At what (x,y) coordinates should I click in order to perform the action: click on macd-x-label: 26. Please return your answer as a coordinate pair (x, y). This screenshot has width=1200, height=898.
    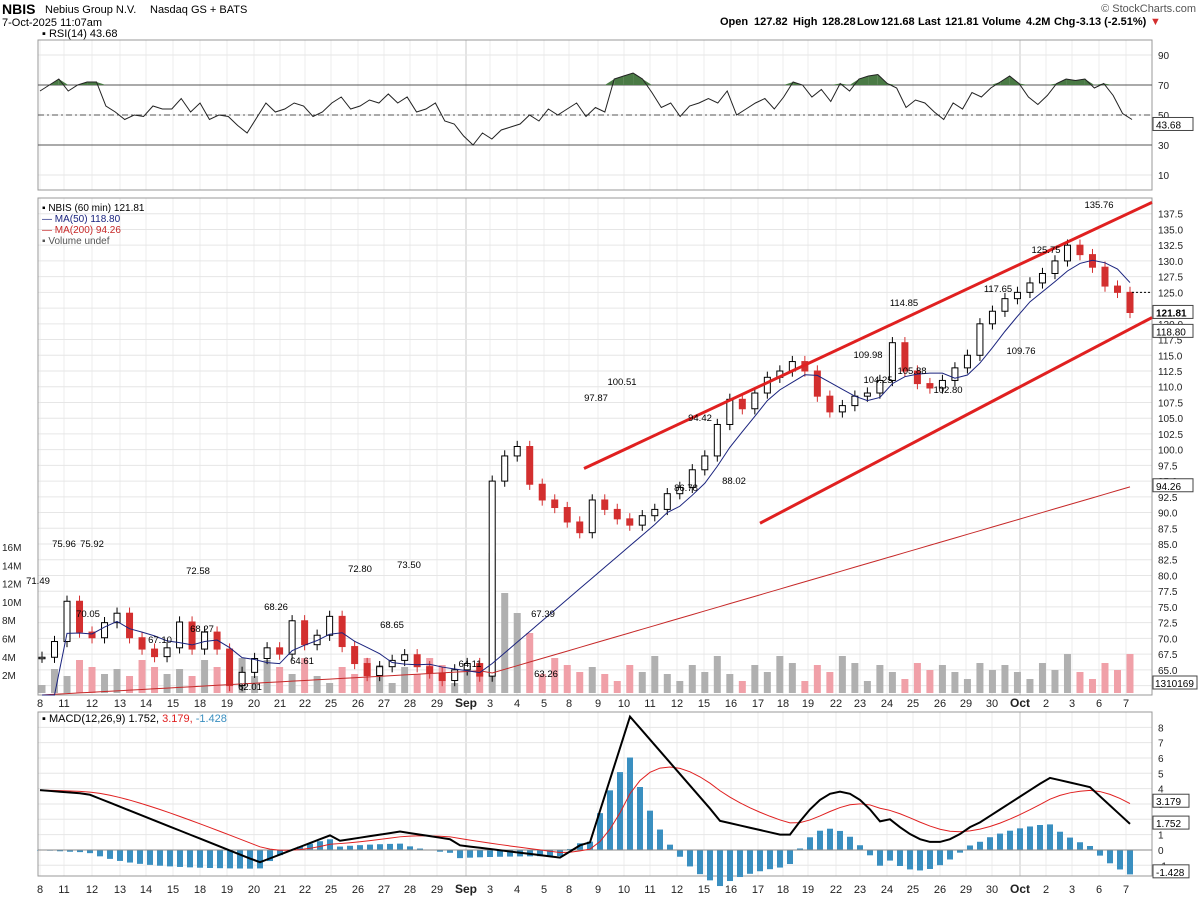
    Looking at the image, I should click on (358, 890).